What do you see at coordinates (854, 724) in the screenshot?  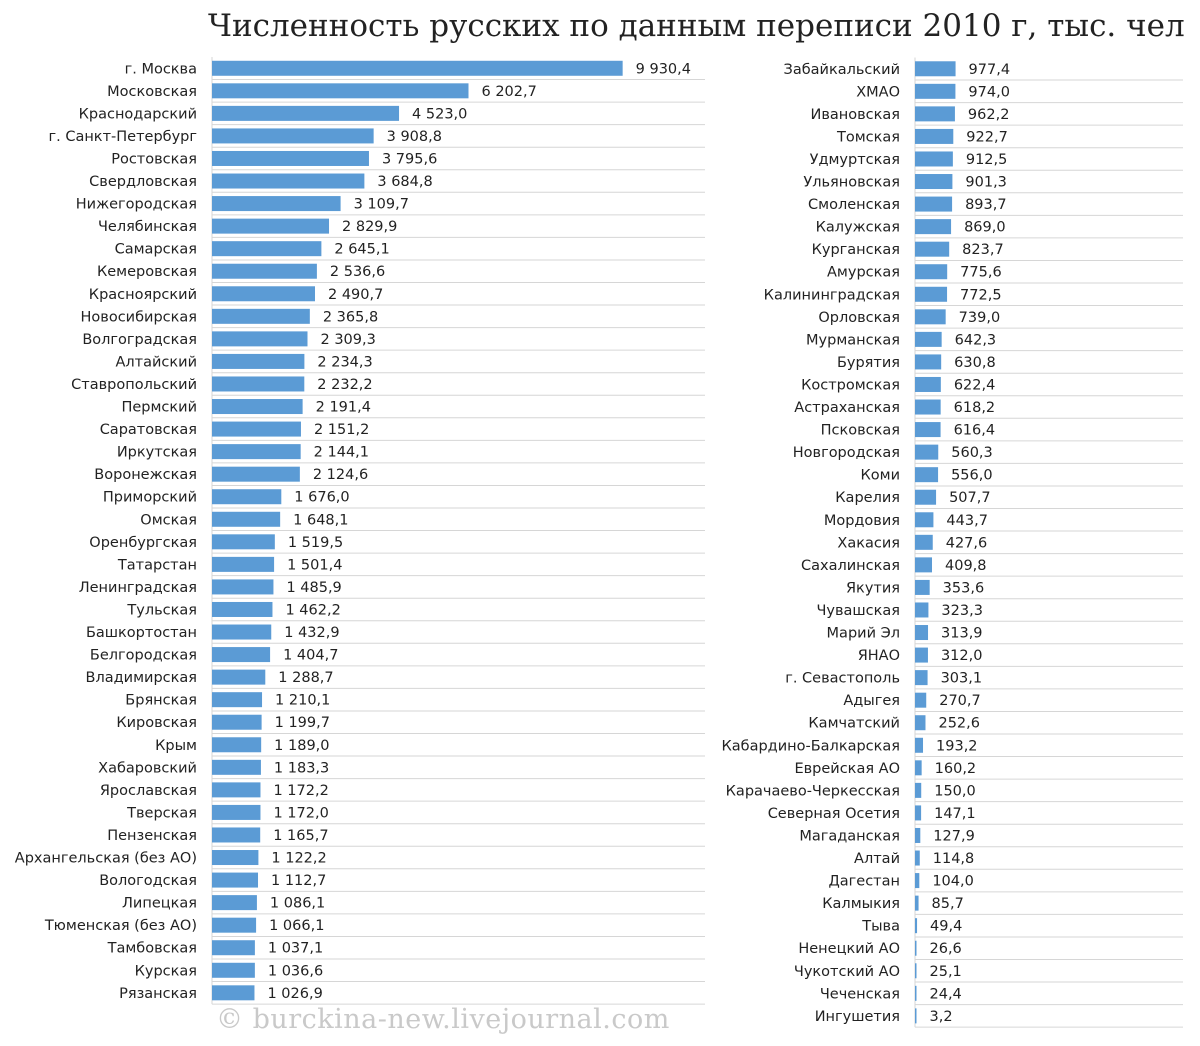 I see `category-label: Камчатский` at bounding box center [854, 724].